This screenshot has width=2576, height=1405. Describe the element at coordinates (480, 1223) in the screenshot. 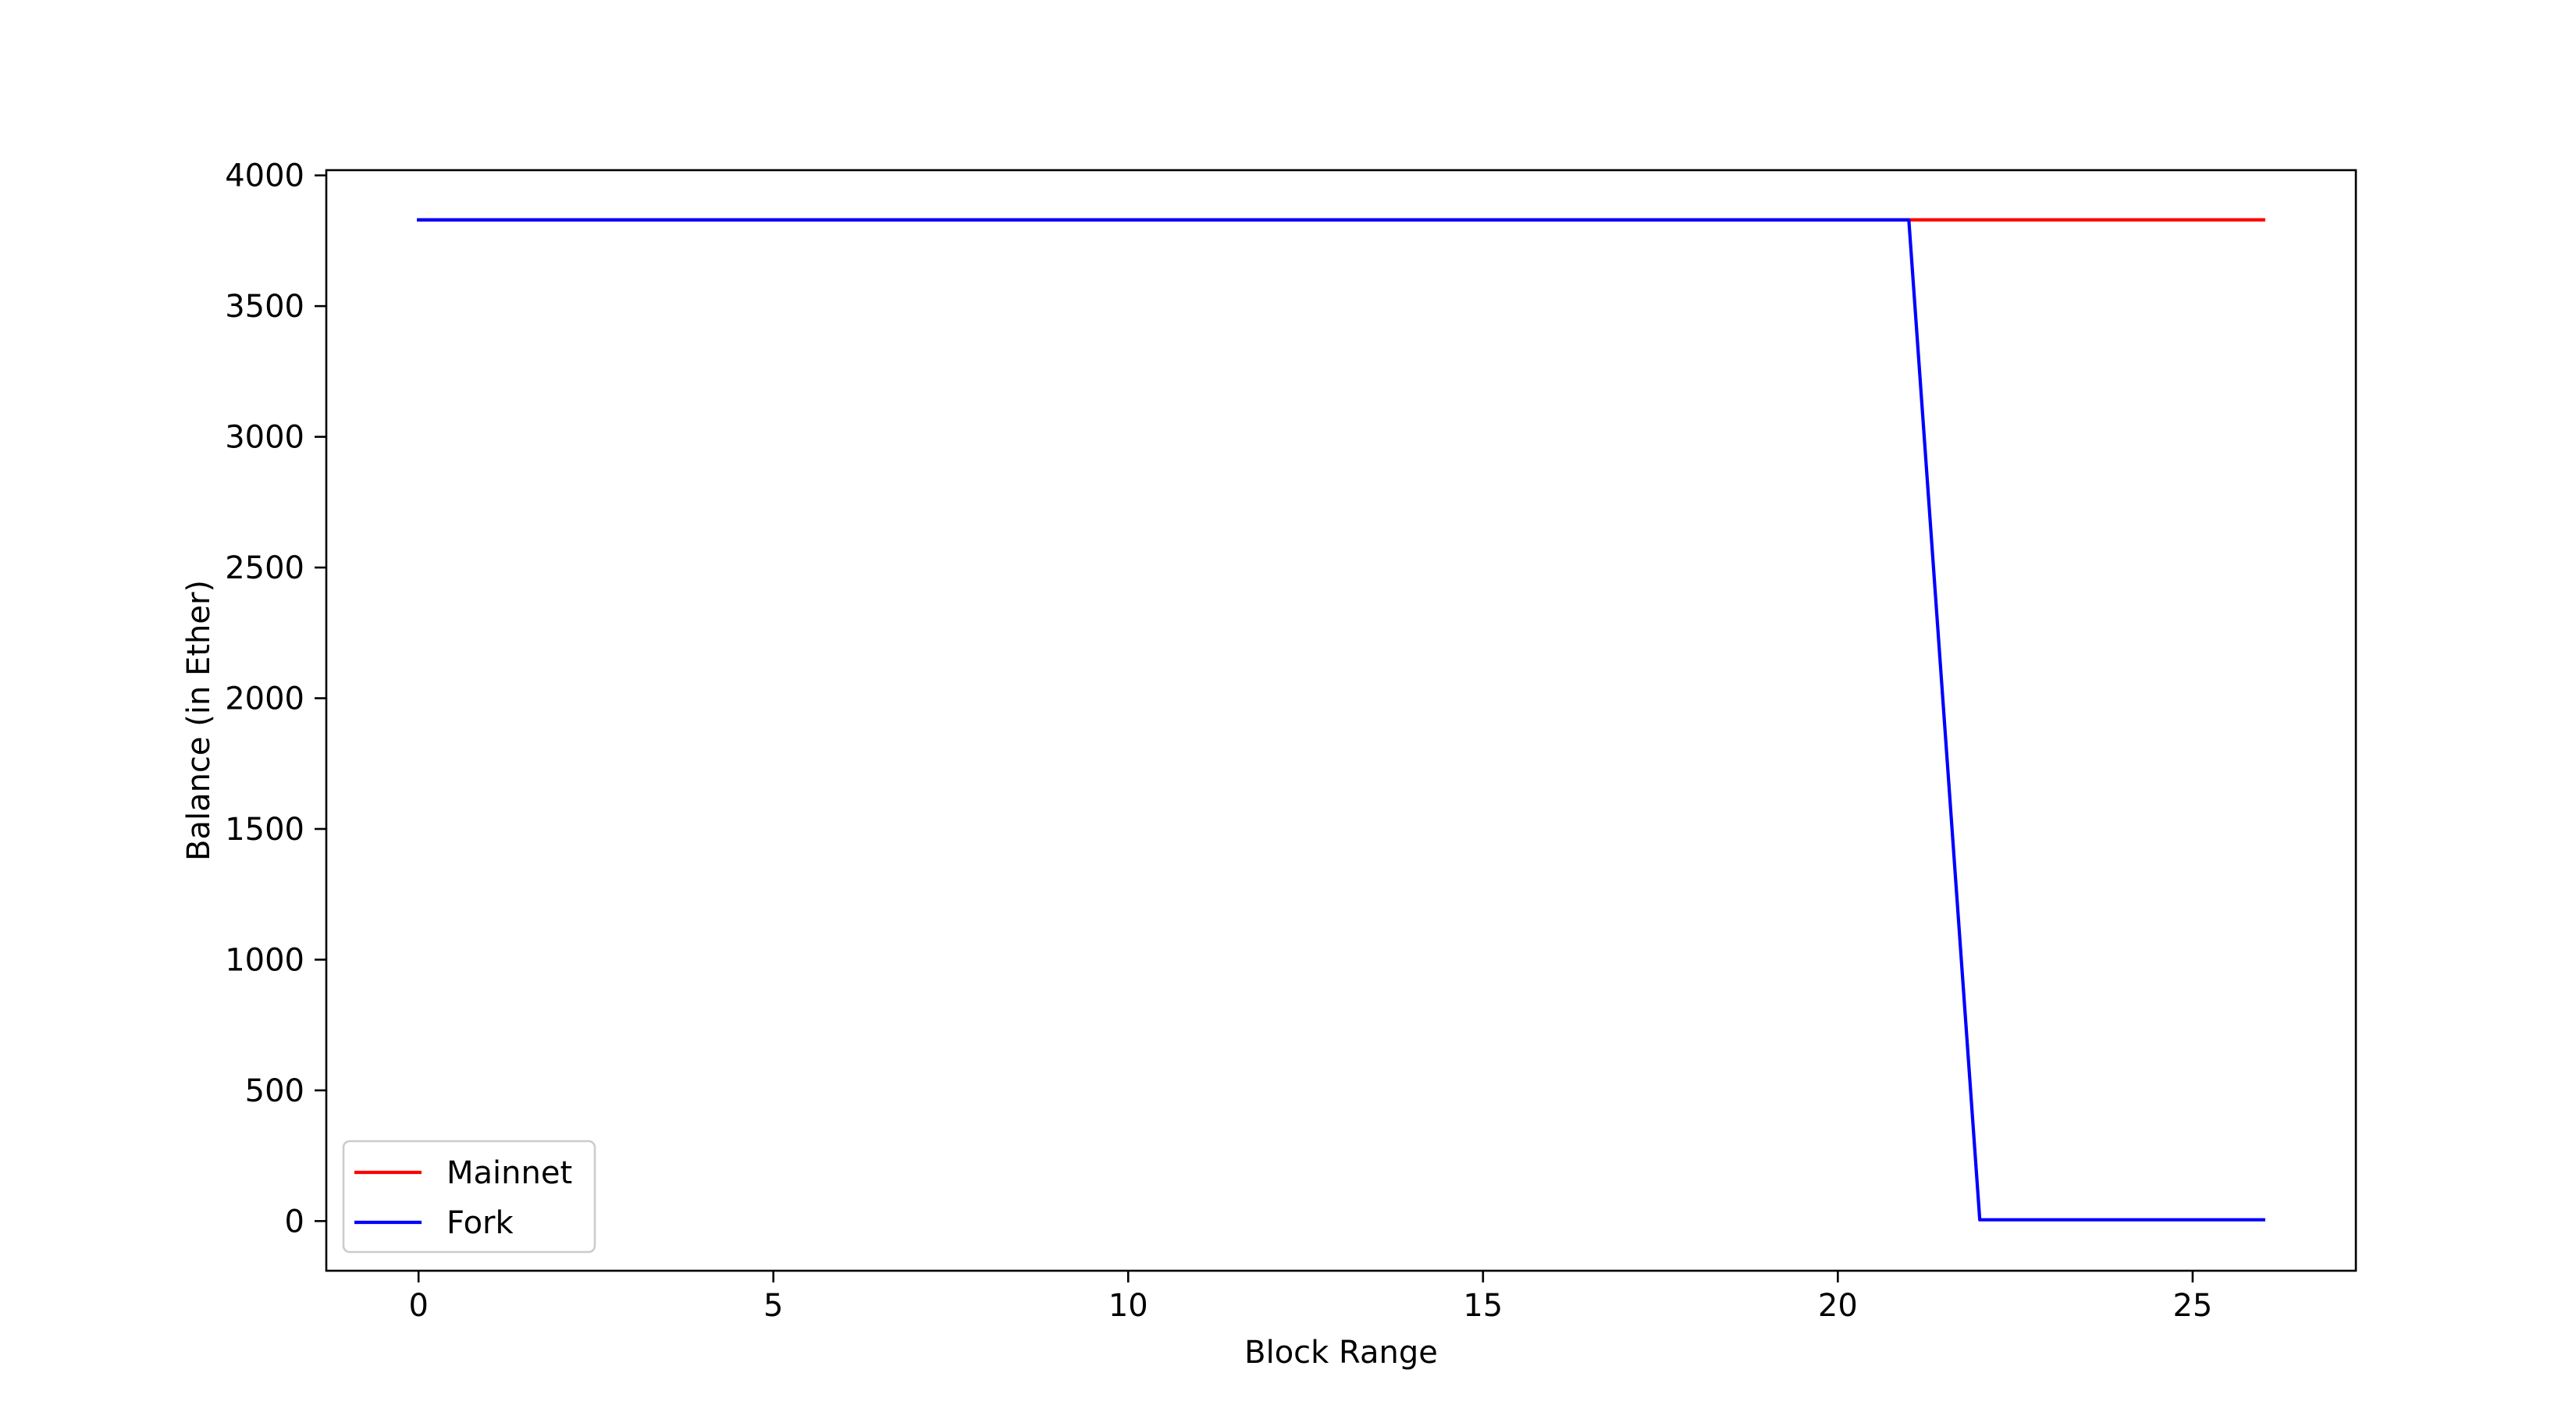

I see `legend-label-fork: Fork` at that location.